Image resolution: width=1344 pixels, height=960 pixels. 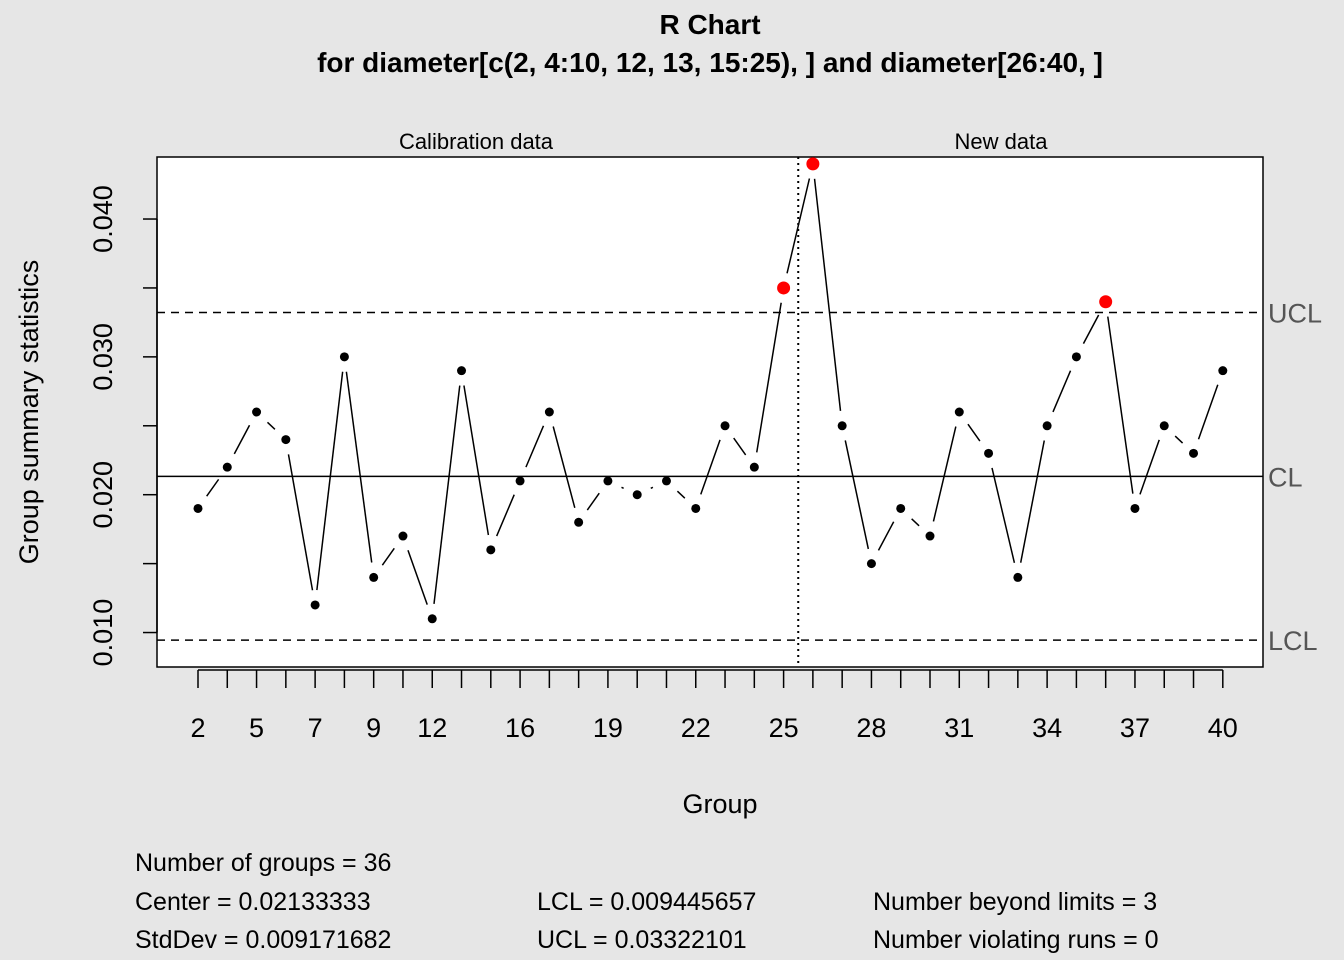 What do you see at coordinates (103, 633) in the screenshot?
I see `y-tick-label: 0.010` at bounding box center [103, 633].